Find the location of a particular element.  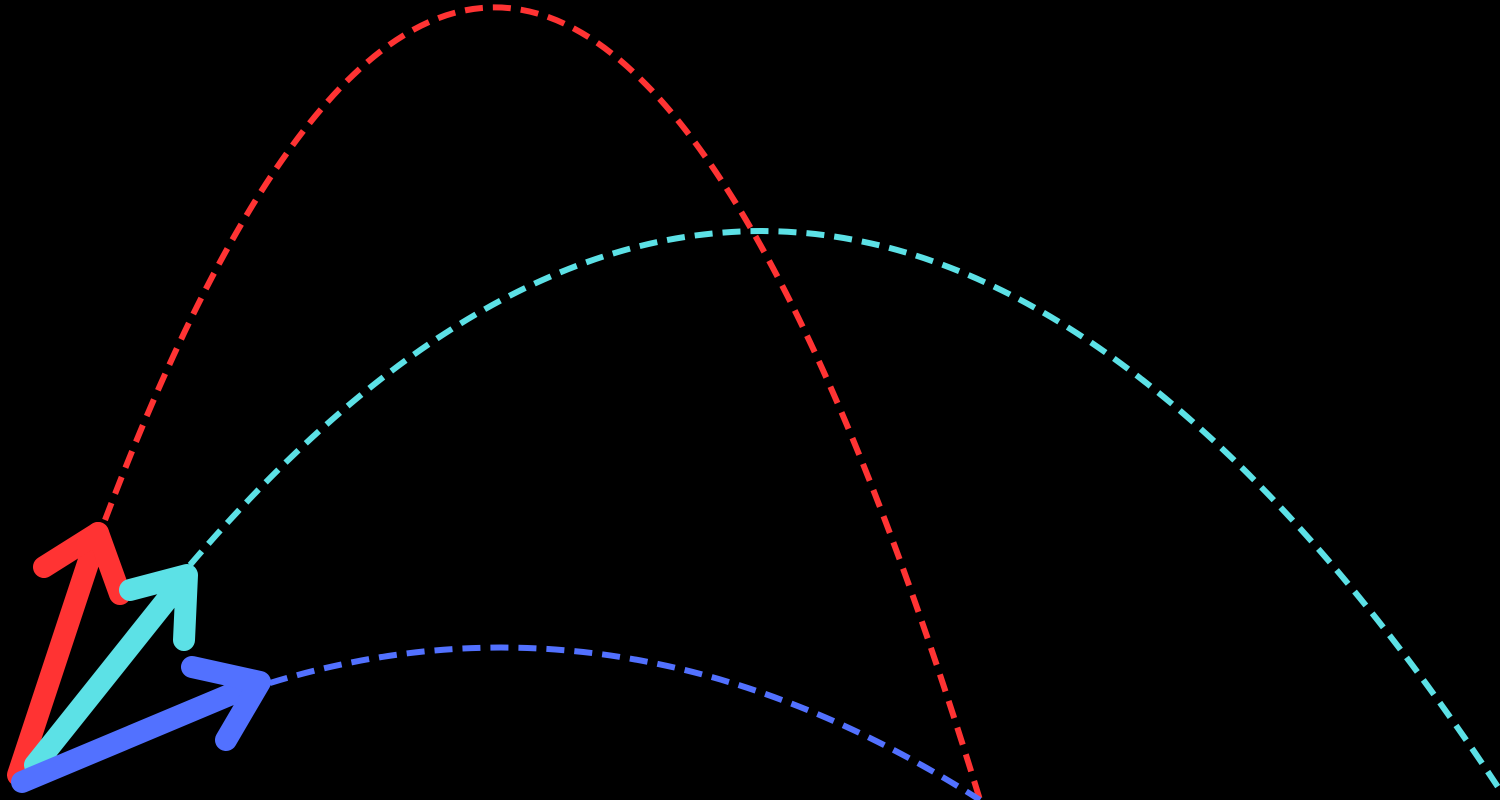

cyan-arrow is located at coordinates (111, 670).